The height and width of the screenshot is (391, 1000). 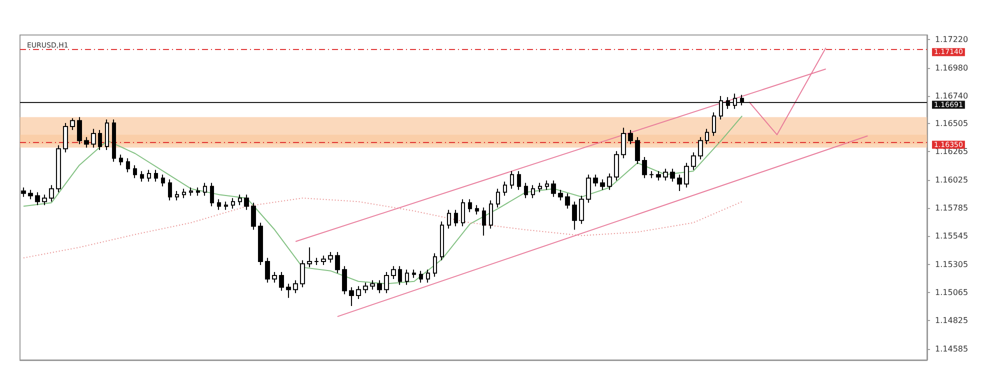 What do you see at coordinates (382, 228) in the screenshot?
I see `line-series` at bounding box center [382, 228].